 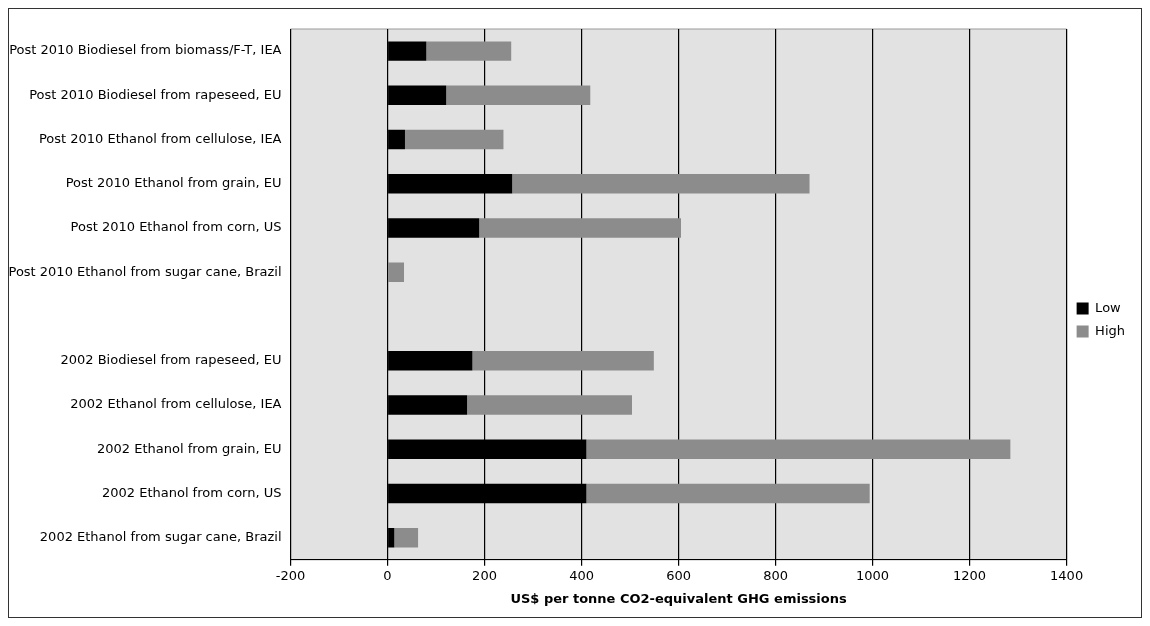 I want to click on x-tick-label: 200, so click(x=484, y=575).